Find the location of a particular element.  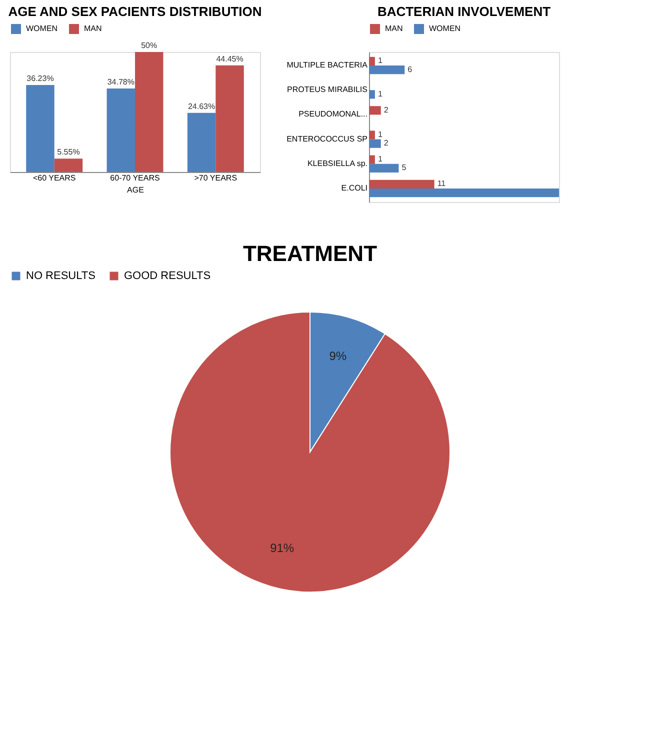

y-tick-label: PROTEUS MIRABILIS is located at coordinates (327, 89).